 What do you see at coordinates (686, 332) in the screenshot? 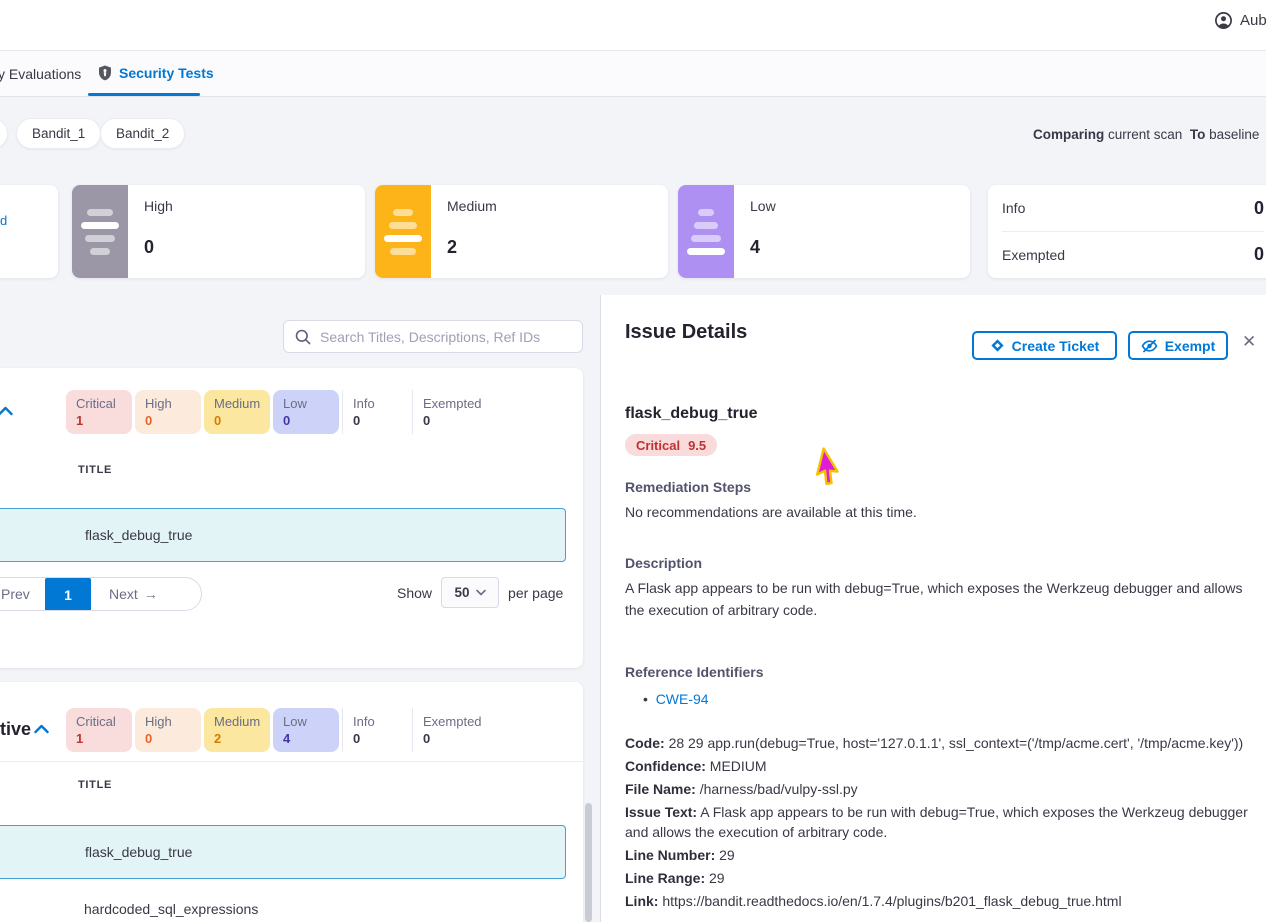
I see `issue-details-title: Issue Details` at bounding box center [686, 332].